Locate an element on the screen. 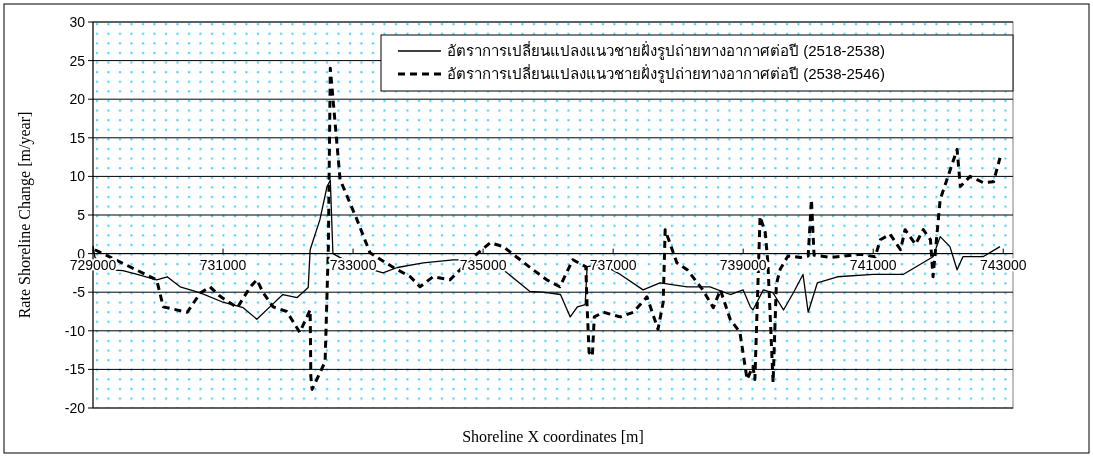 This screenshot has height=457, width=1093. y-tick-label: -5 is located at coordinates (79, 292).